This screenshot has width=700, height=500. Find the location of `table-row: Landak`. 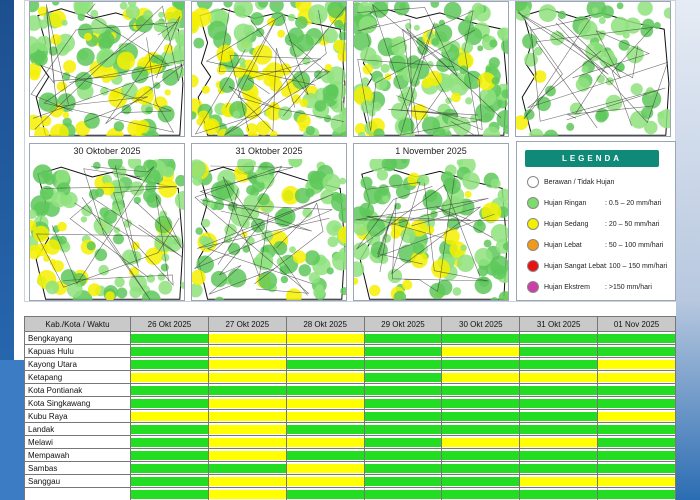

table-row: Landak is located at coordinates (350, 429).